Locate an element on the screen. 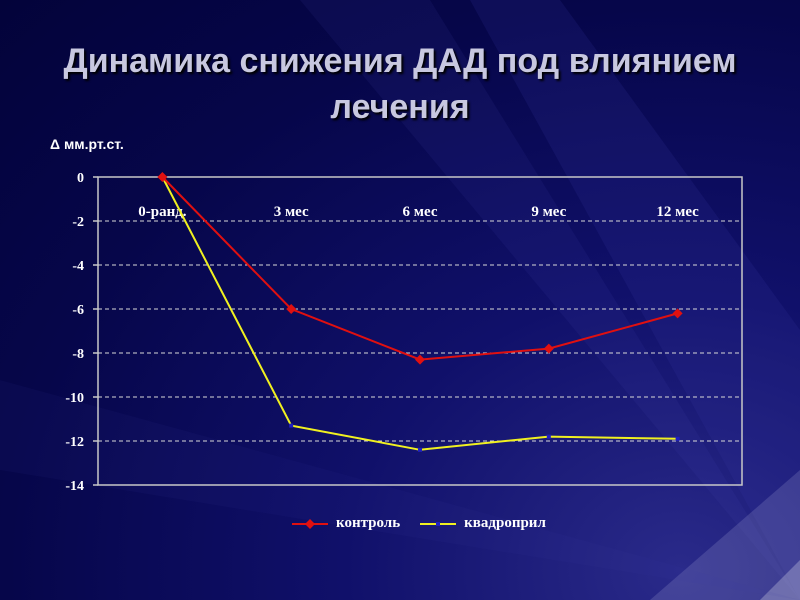 The width and height of the screenshot is (800, 600). x-tick-label: 12 мес is located at coordinates (677, 212).